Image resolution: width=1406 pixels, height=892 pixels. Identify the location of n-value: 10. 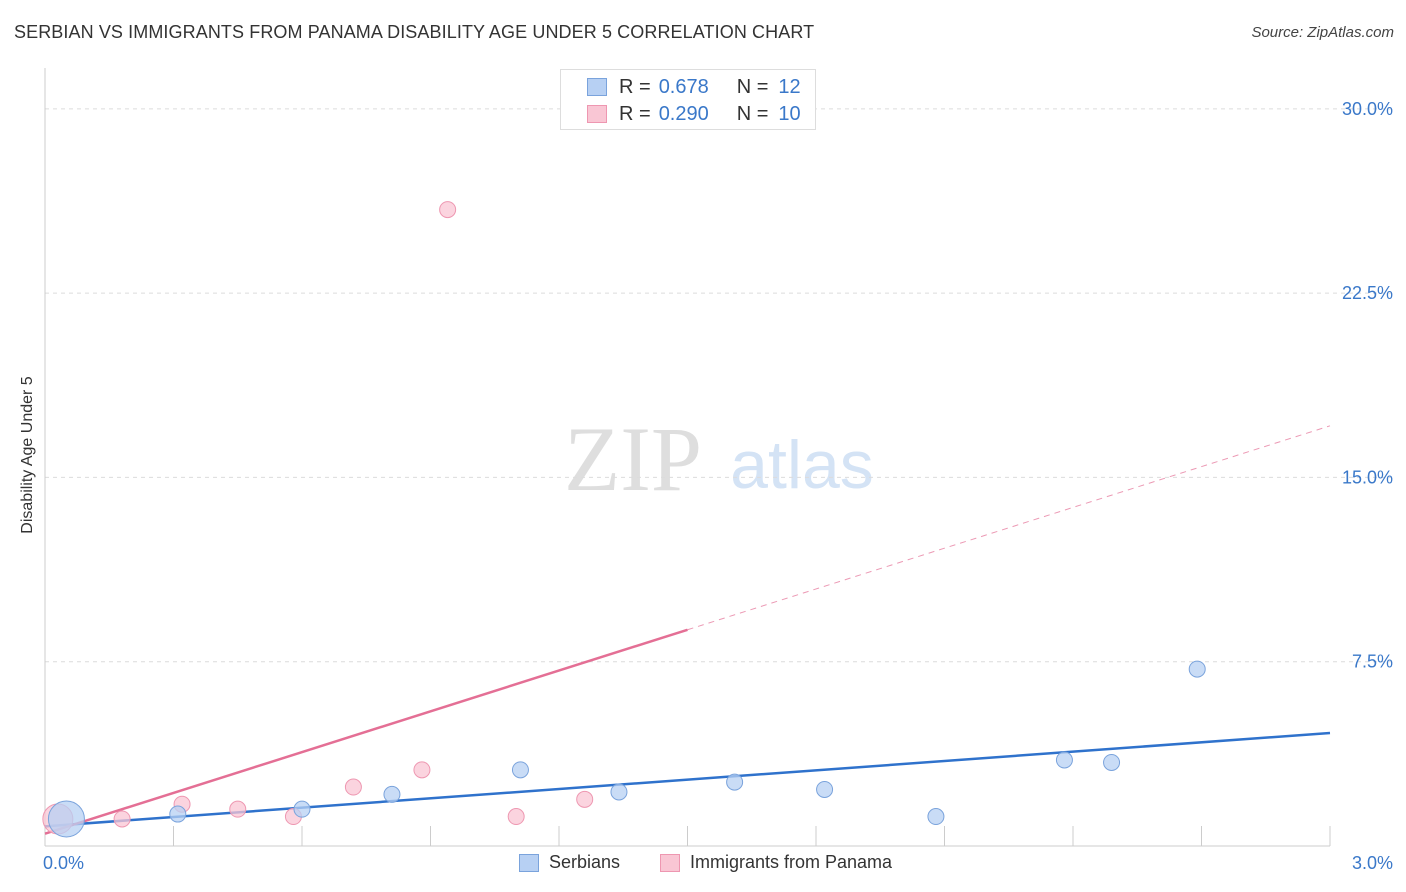
(789, 113).